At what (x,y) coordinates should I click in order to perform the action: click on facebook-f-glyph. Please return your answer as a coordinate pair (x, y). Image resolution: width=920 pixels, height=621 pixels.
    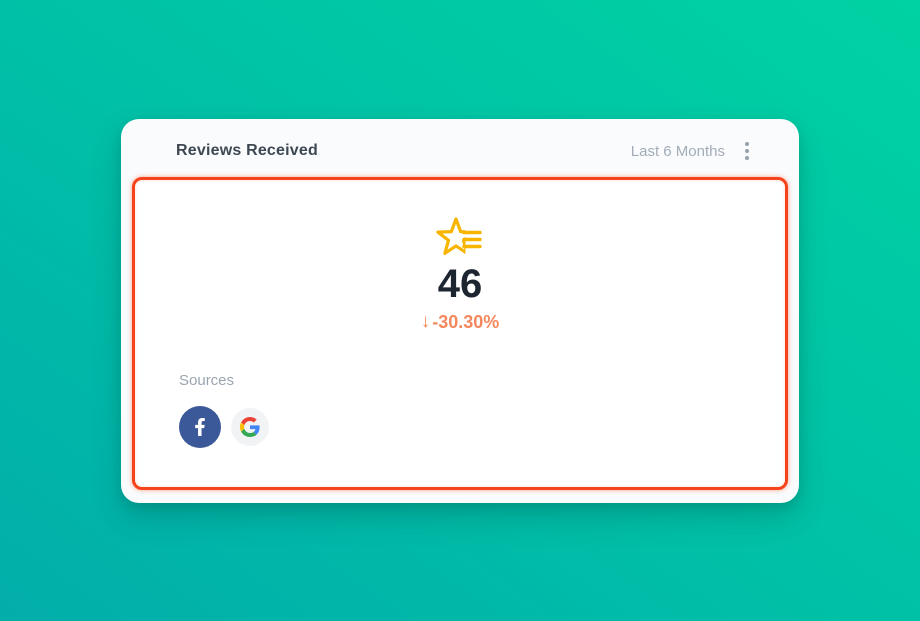
    Looking at the image, I should click on (200, 427).